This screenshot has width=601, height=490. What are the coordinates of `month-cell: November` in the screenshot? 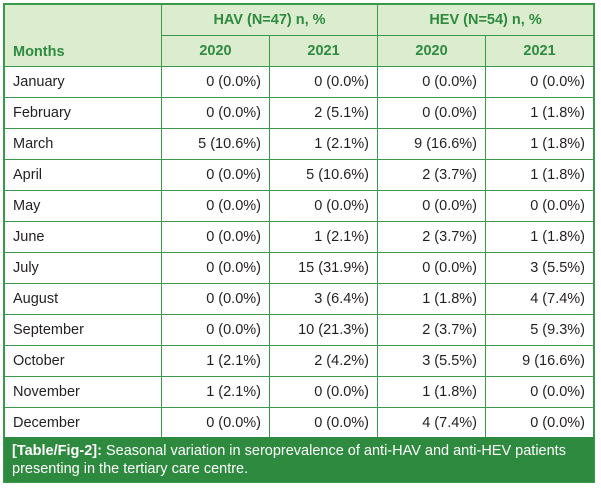 It's located at (83, 392).